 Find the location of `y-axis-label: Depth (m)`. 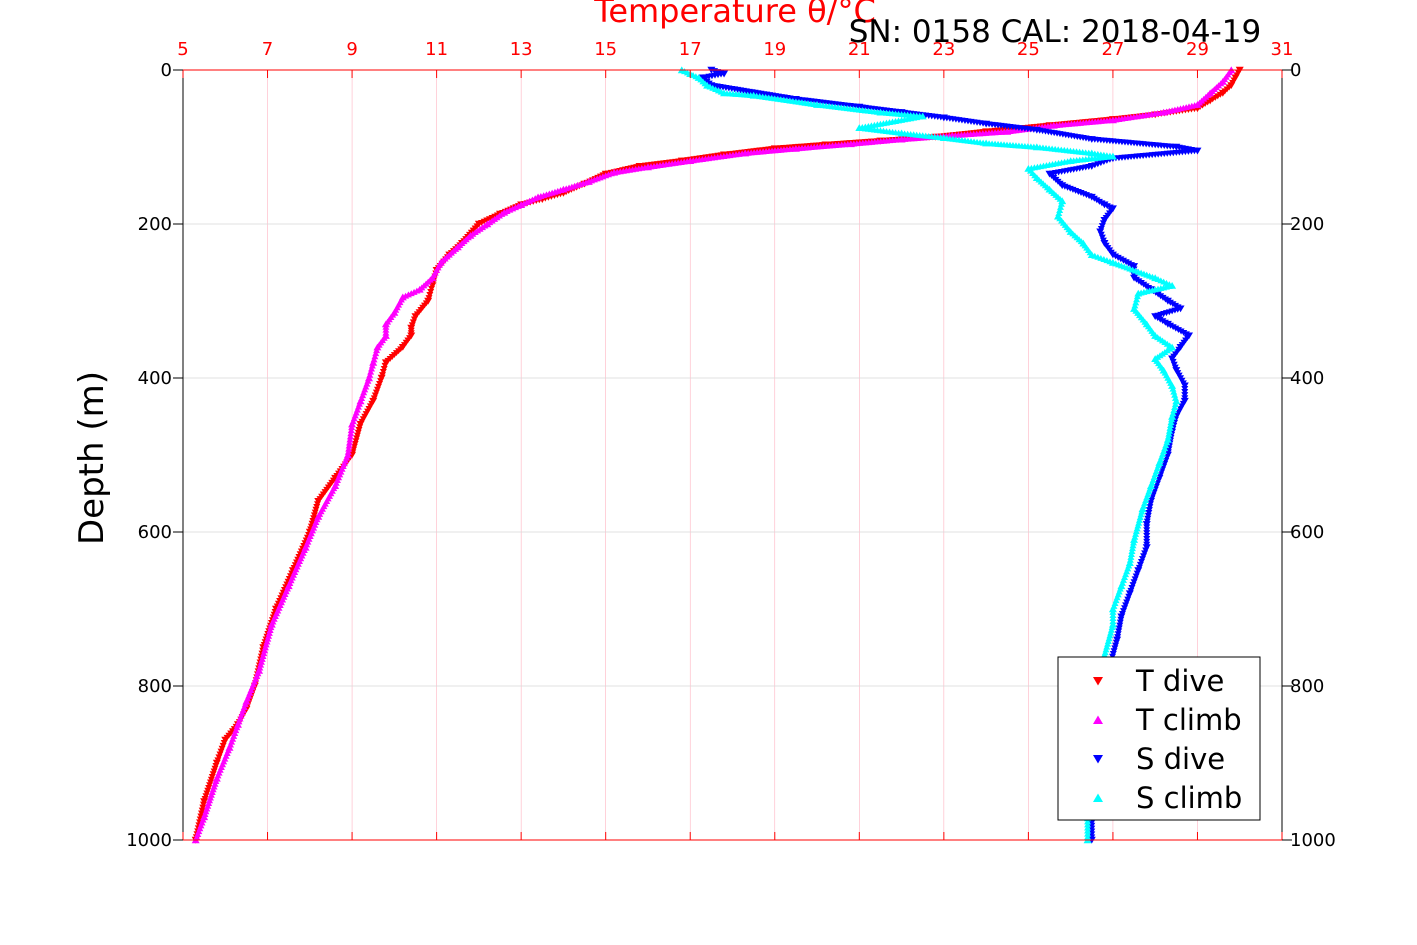

y-axis-label: Depth (m) is located at coordinates (92, 458).